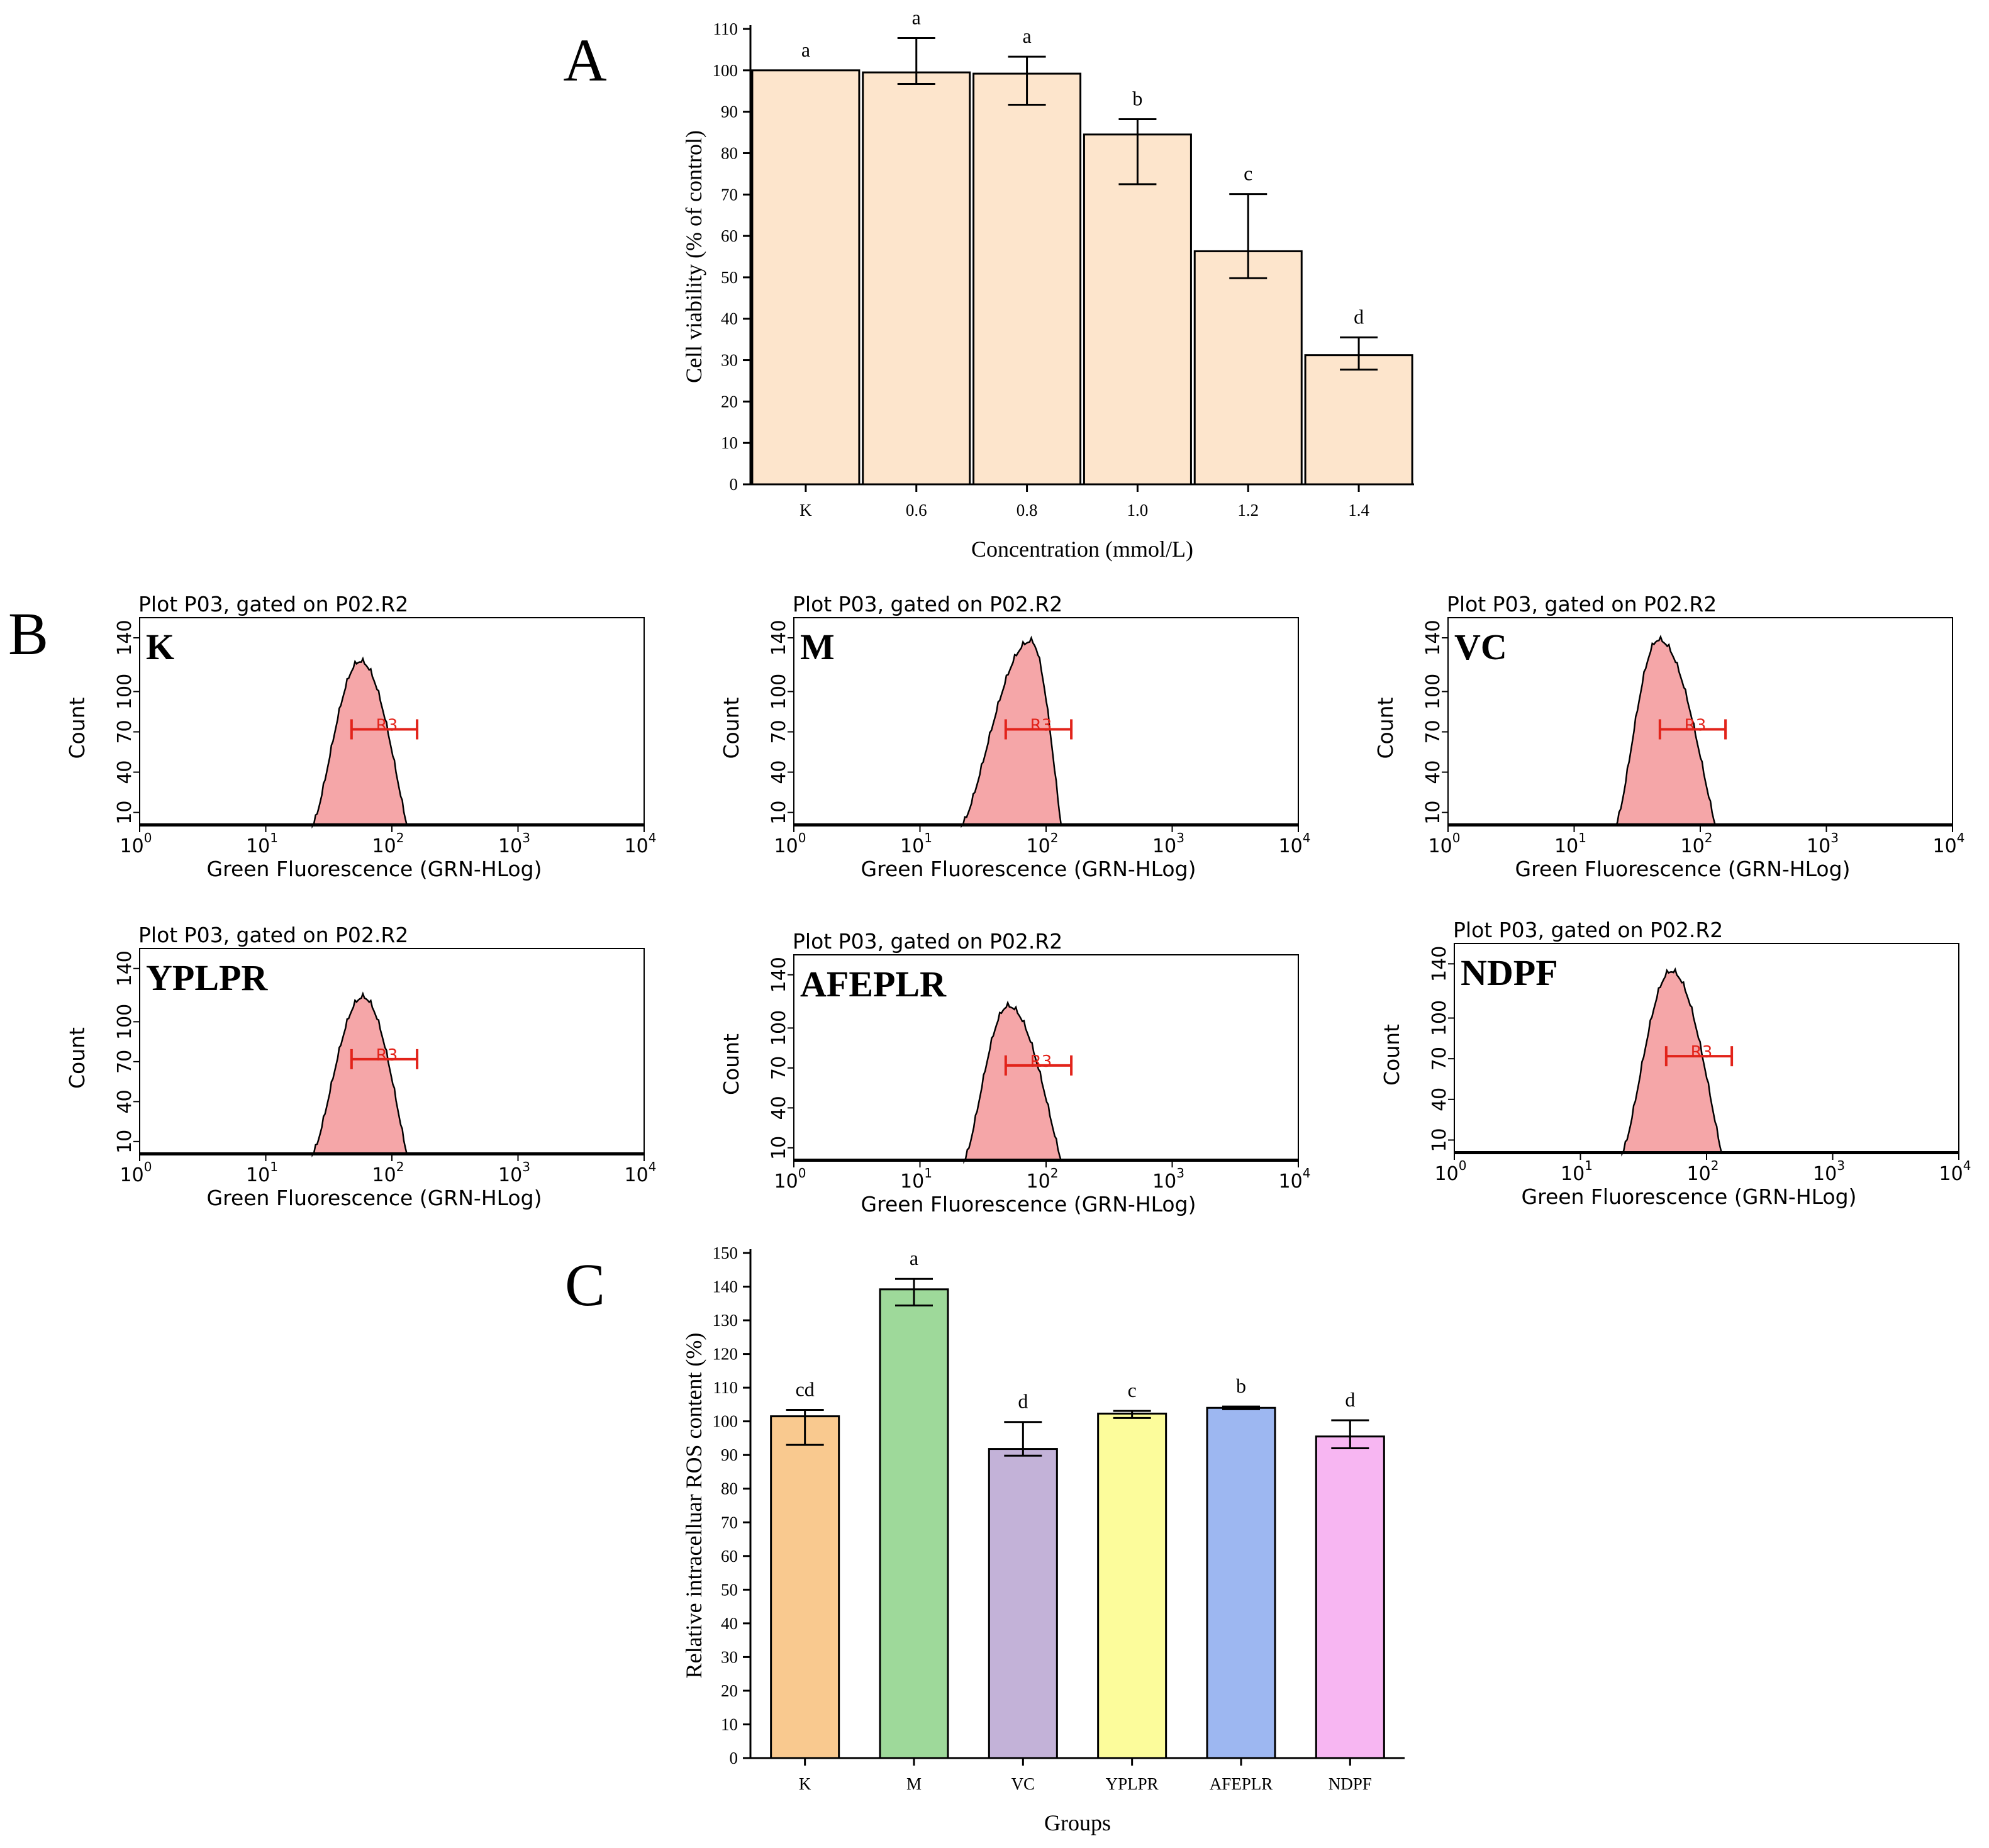 The image size is (1989, 1848). What do you see at coordinates (729, 360) in the screenshot?
I see `y-tick-label: 30` at bounding box center [729, 360].